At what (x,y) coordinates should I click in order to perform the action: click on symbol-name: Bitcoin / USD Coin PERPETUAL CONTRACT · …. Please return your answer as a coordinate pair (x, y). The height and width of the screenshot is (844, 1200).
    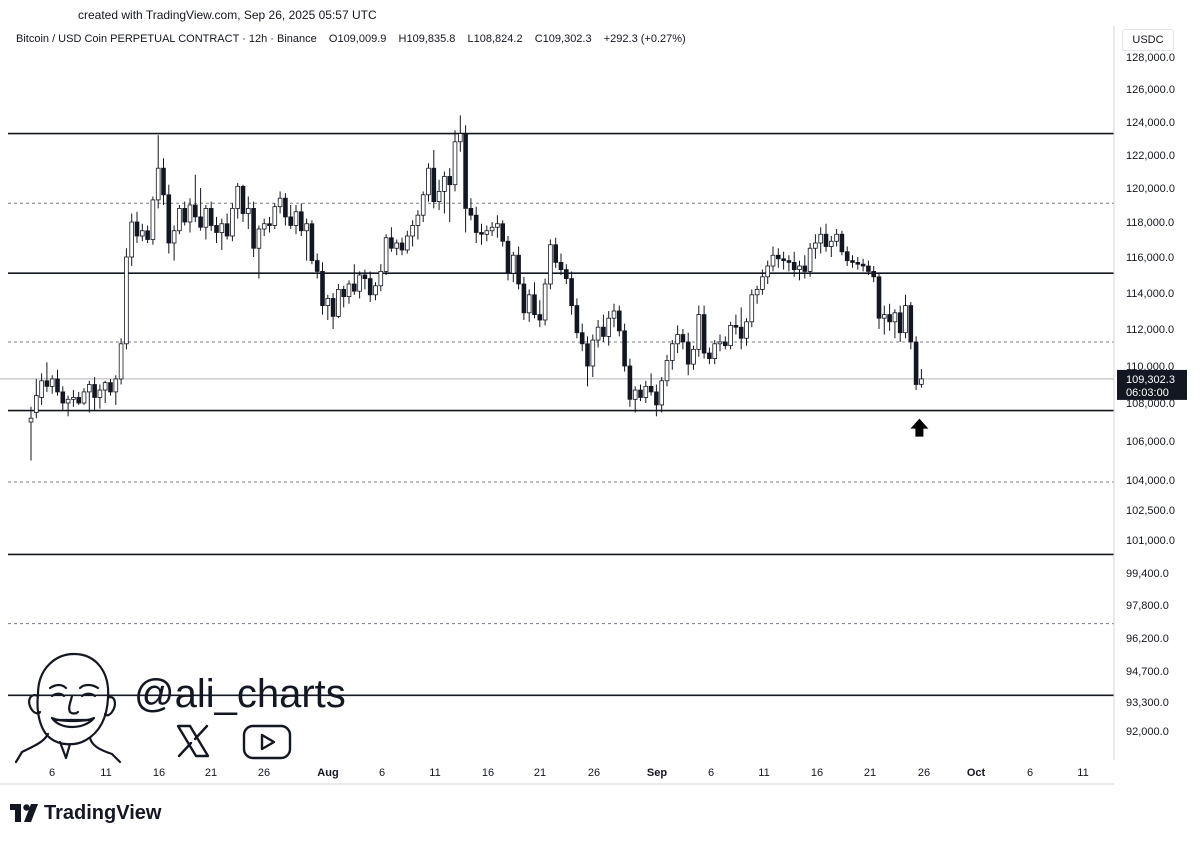
    Looking at the image, I should click on (166, 39).